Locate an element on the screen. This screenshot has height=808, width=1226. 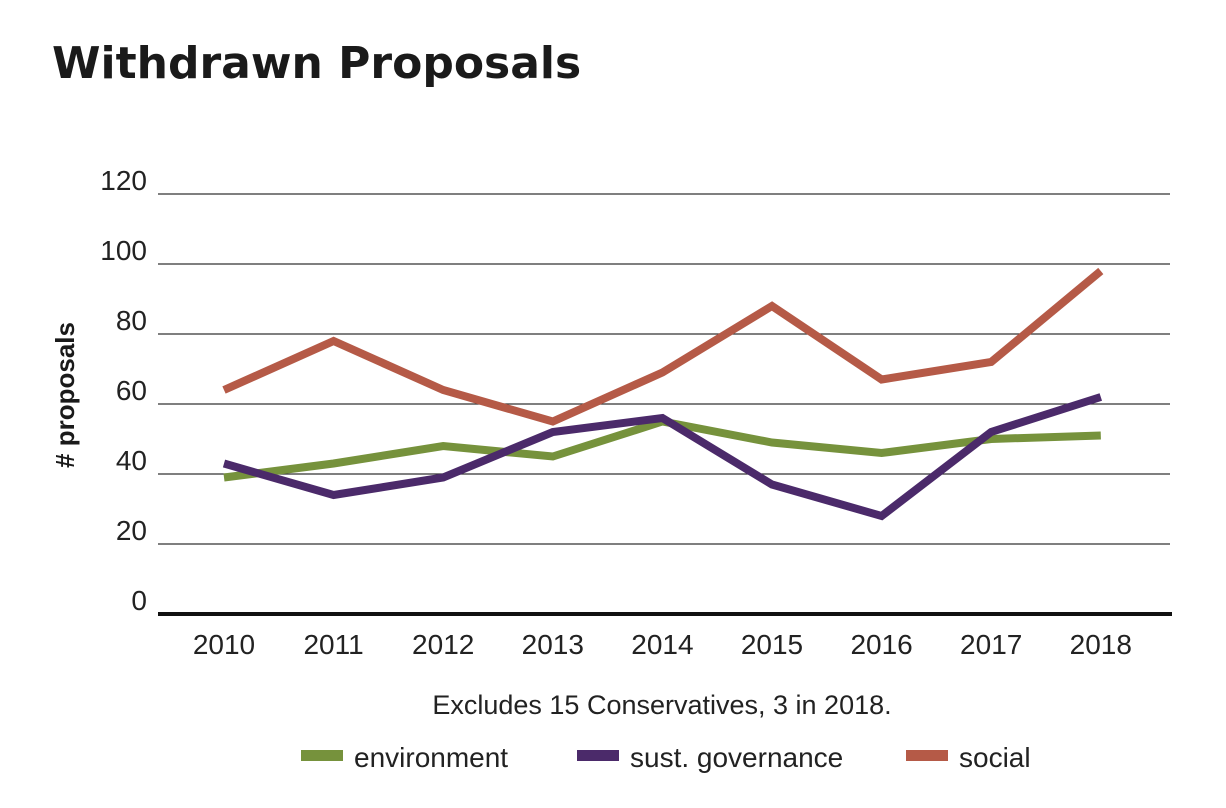
y-axis-ticks: 0 20 40 60 80 100 120 is located at coordinates (123, 390).